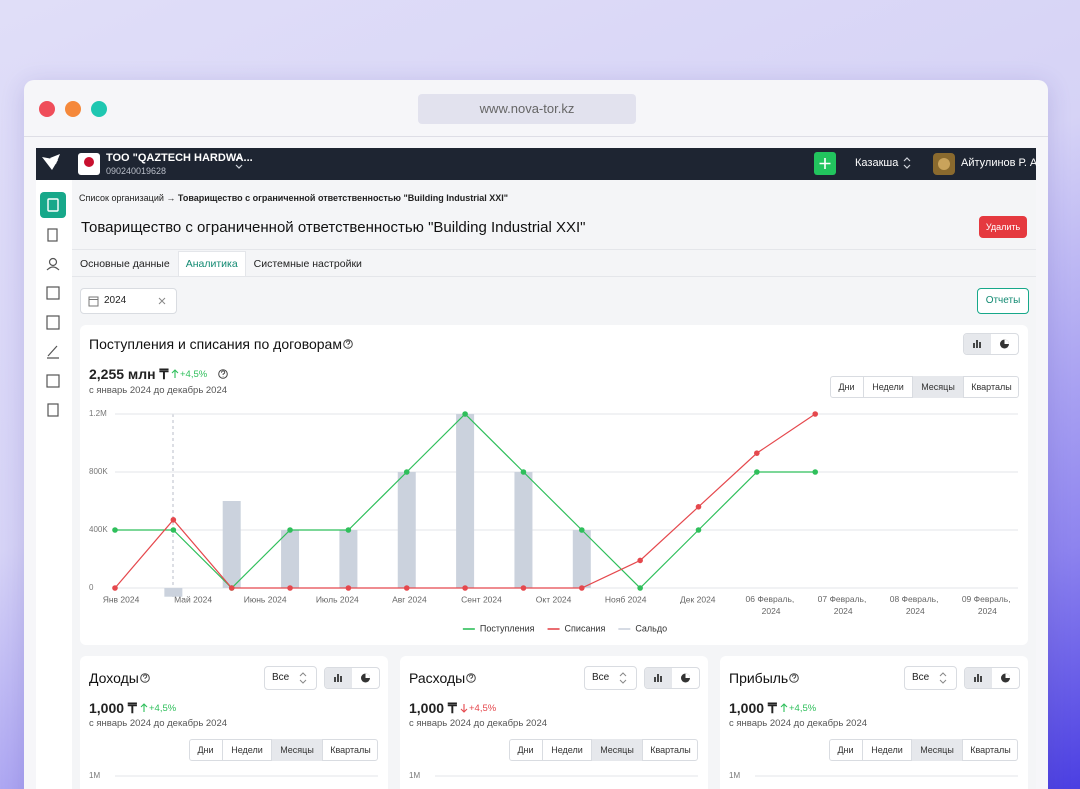 This screenshot has width=1080, height=789. I want to click on tab: Системные настройки, so click(307, 264).